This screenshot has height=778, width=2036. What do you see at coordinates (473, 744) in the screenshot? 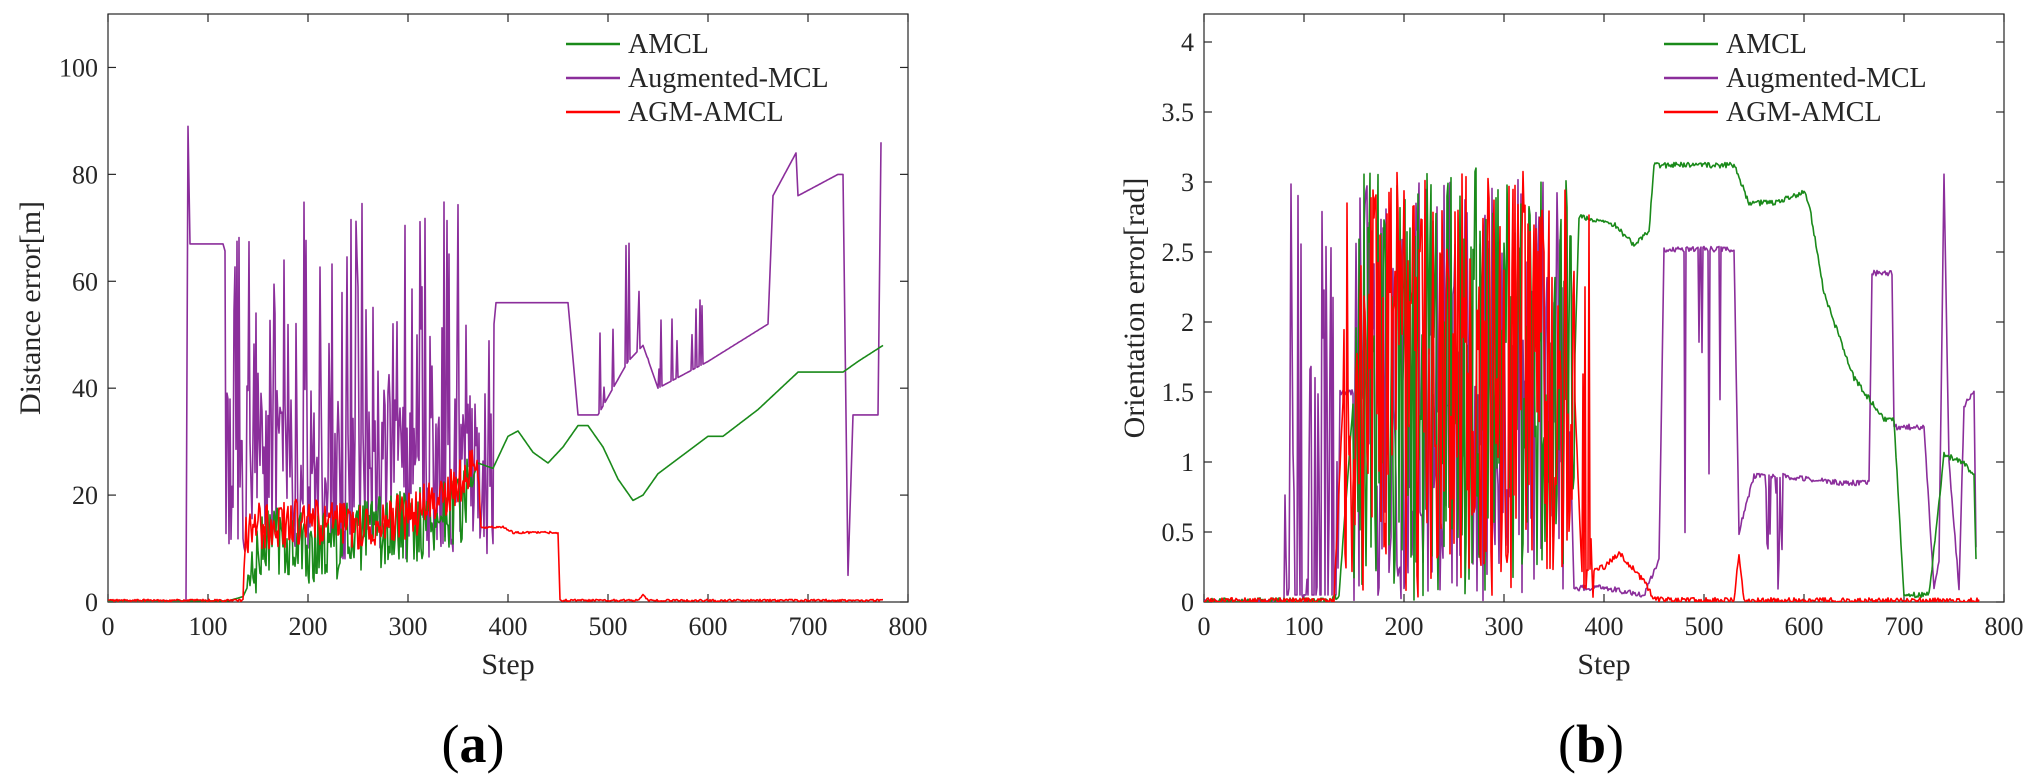
I see `panel-label: (a)` at bounding box center [473, 744].